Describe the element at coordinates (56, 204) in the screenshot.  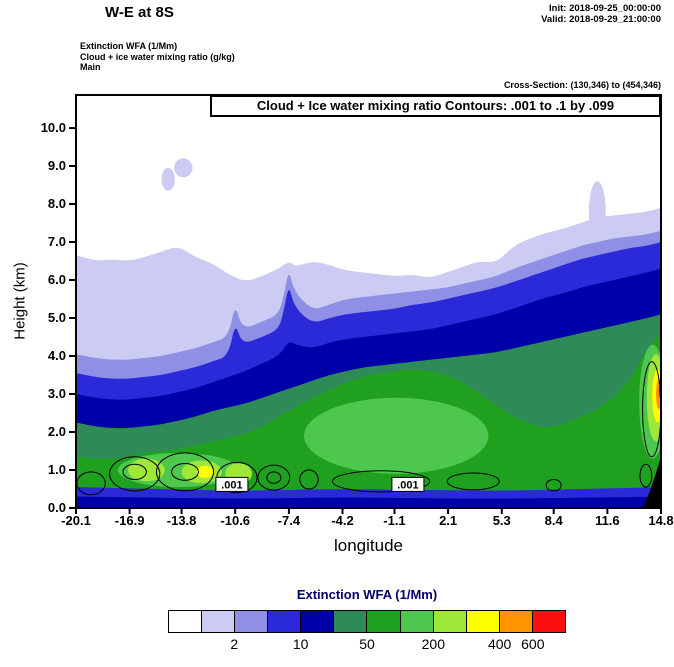
I see `y-tick-label: 8.0` at that location.